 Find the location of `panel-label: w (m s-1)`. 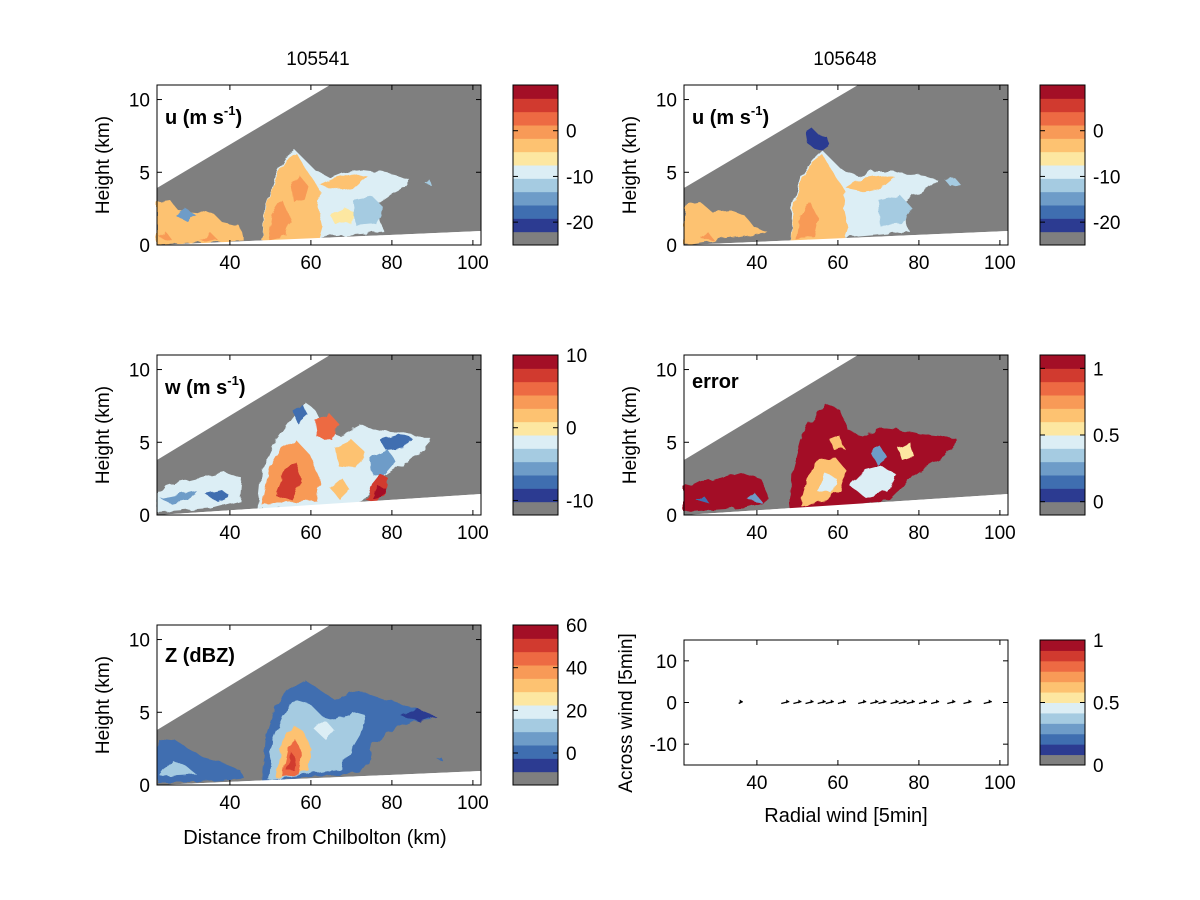

panel-label: w (m s-1) is located at coordinates (204, 386).